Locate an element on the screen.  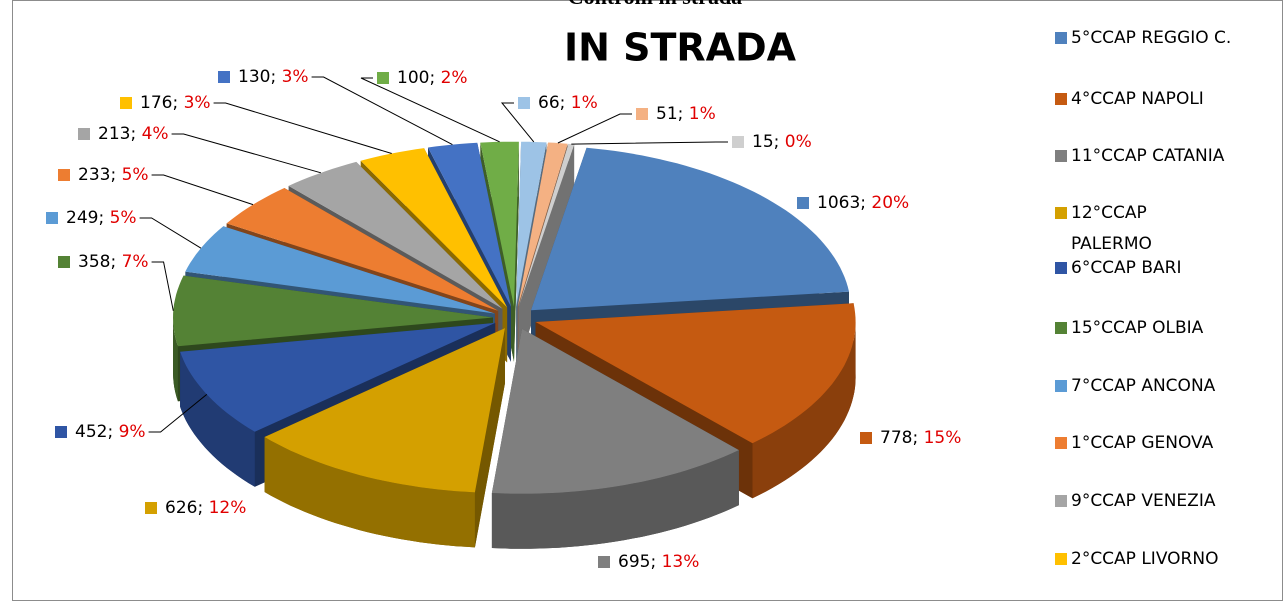
legend-label: 7°CCAP ANCONA is located at coordinates (1143, 386).